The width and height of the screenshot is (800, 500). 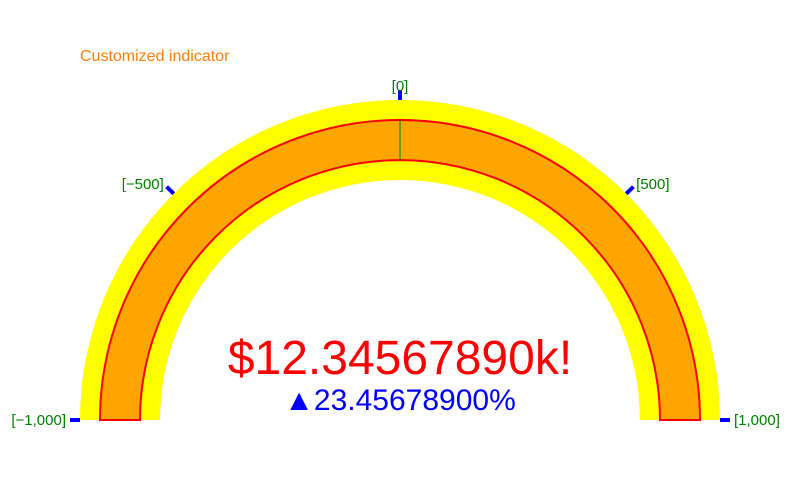 What do you see at coordinates (400, 86) in the screenshot?
I see `tick-zero-label: [0]` at bounding box center [400, 86].